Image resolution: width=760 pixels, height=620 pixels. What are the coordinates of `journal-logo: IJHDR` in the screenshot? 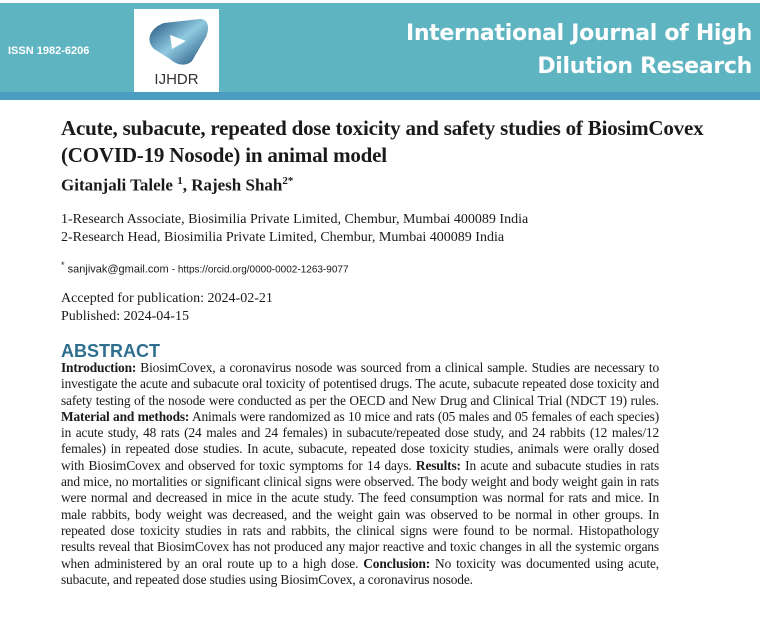 It's located at (176, 52).